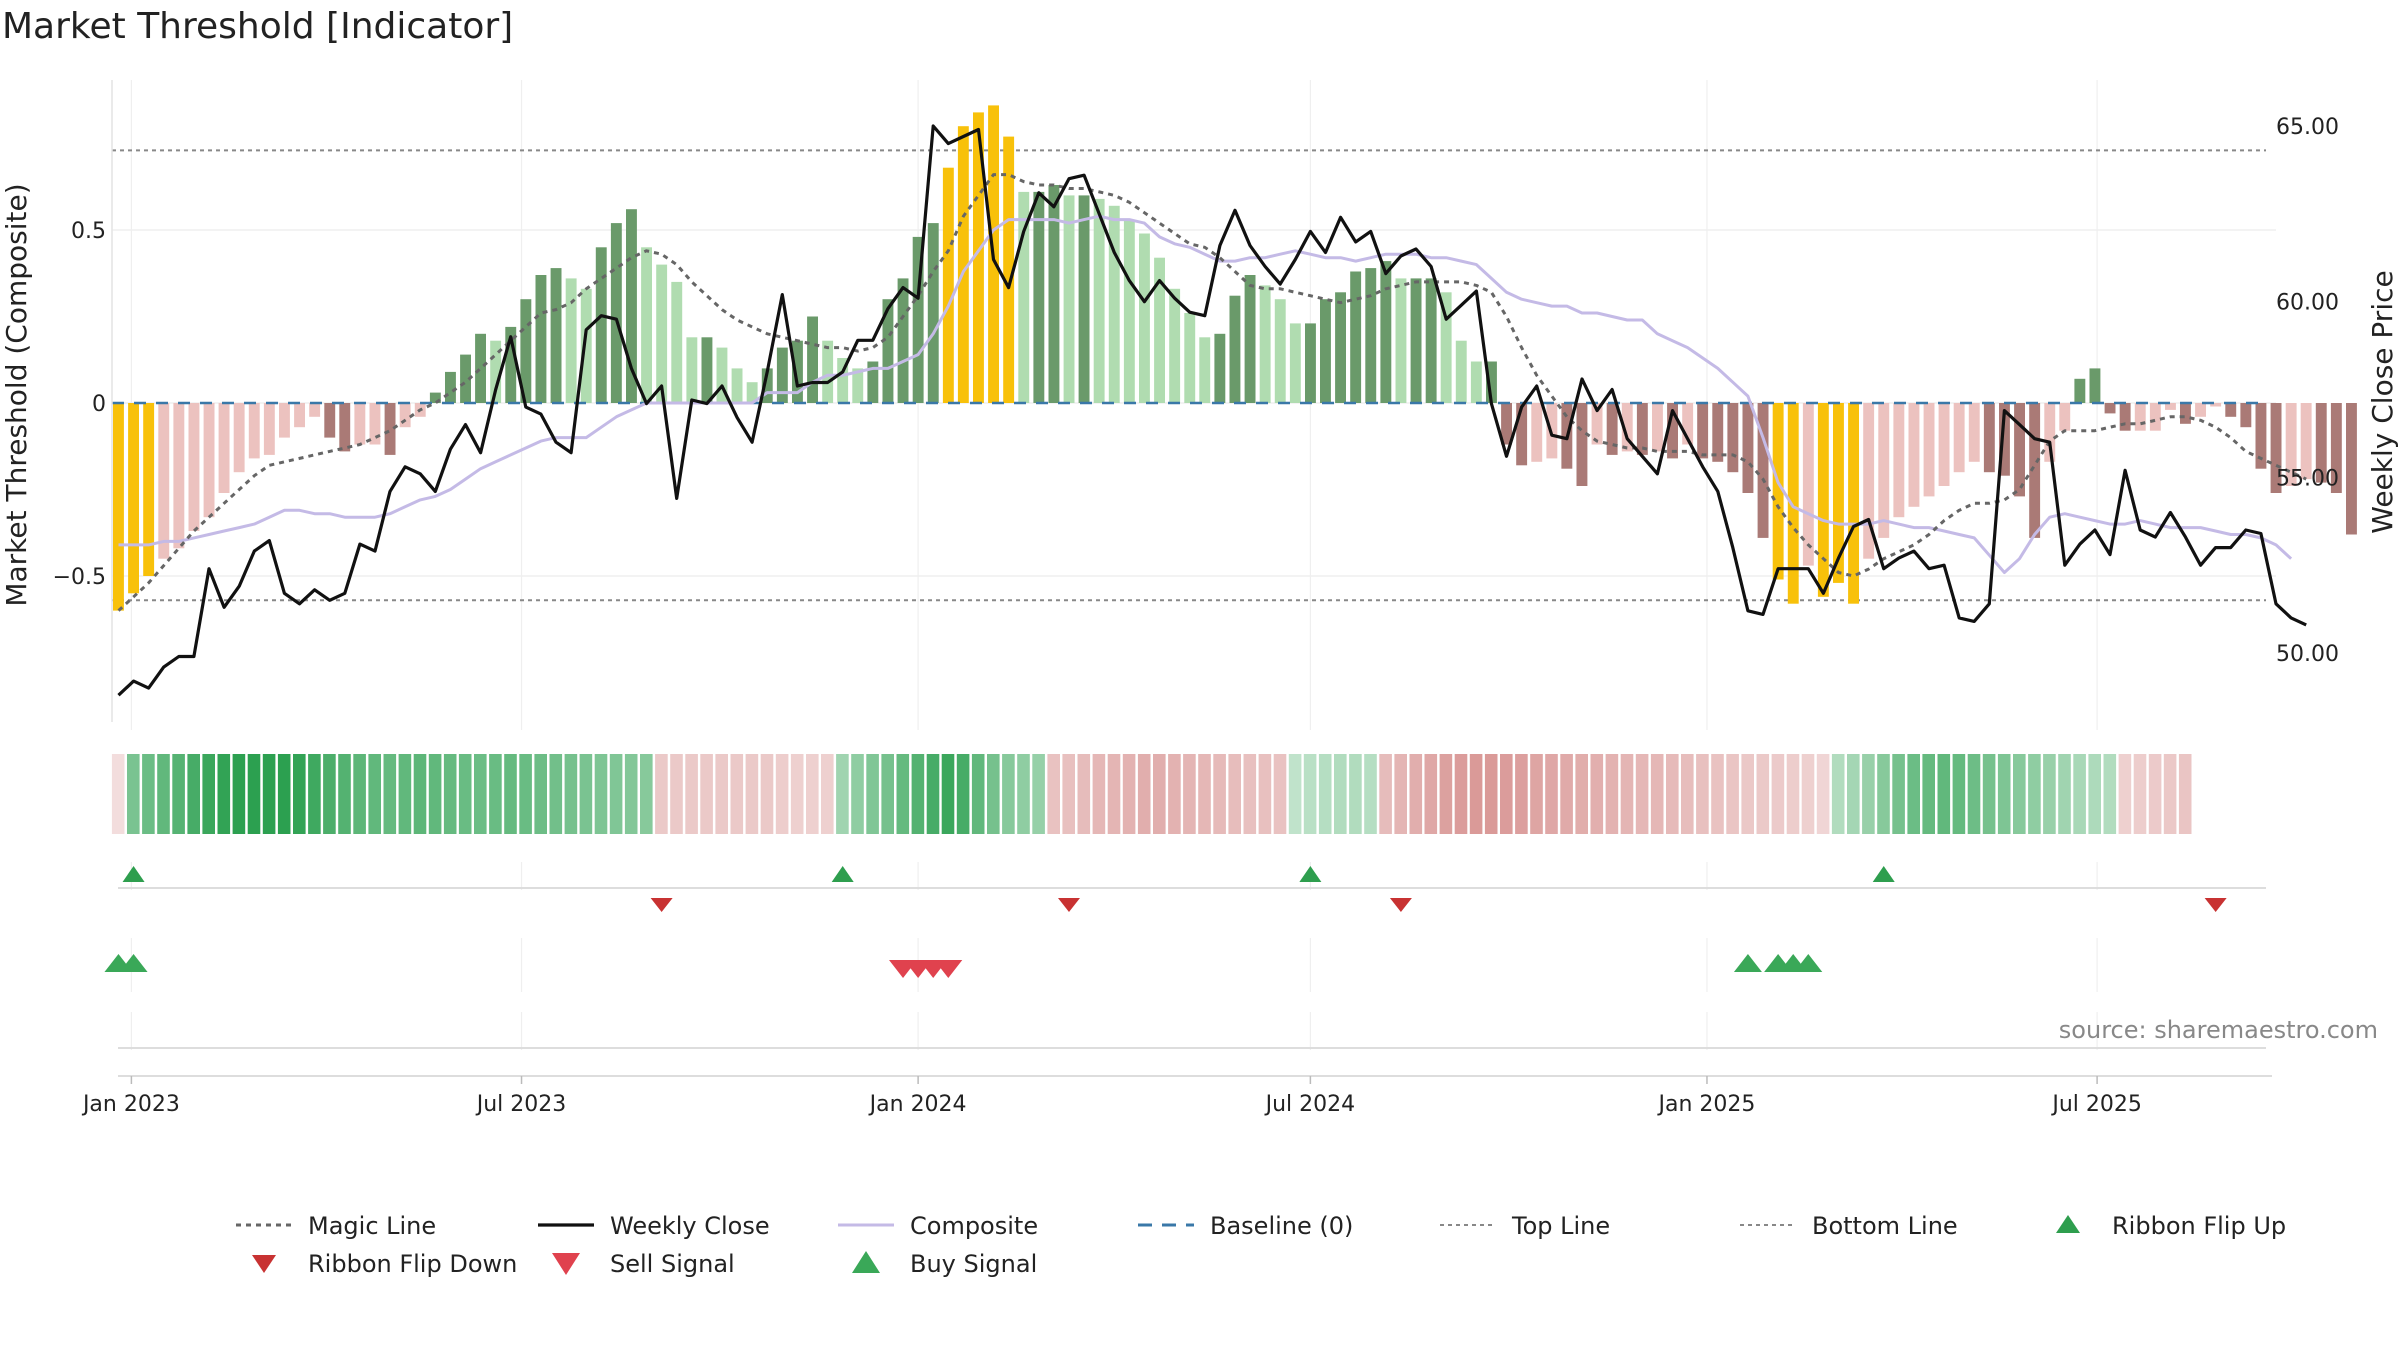  I want to click on legend-label: Sell Signal, so click(672, 1264).